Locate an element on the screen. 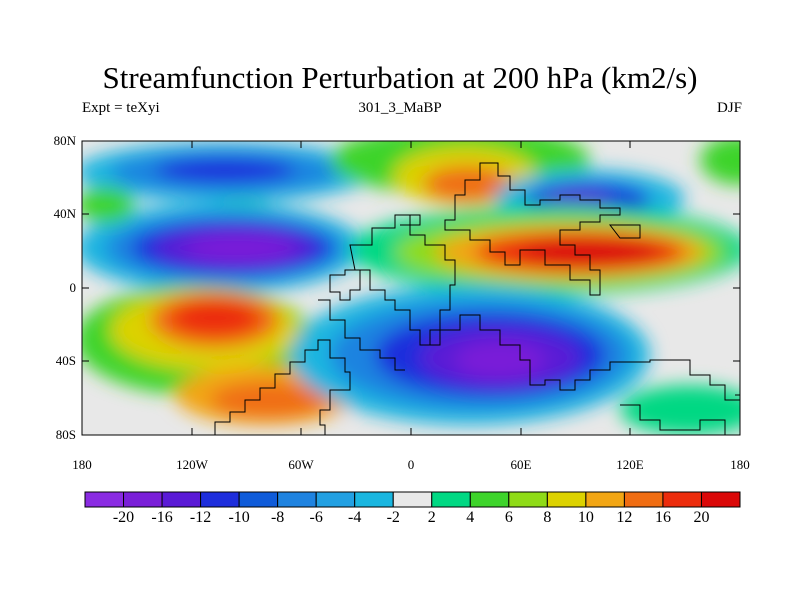 Image resolution: width=800 pixels, height=600 pixels. y-tick-label: 40S is located at coordinates (65, 360).